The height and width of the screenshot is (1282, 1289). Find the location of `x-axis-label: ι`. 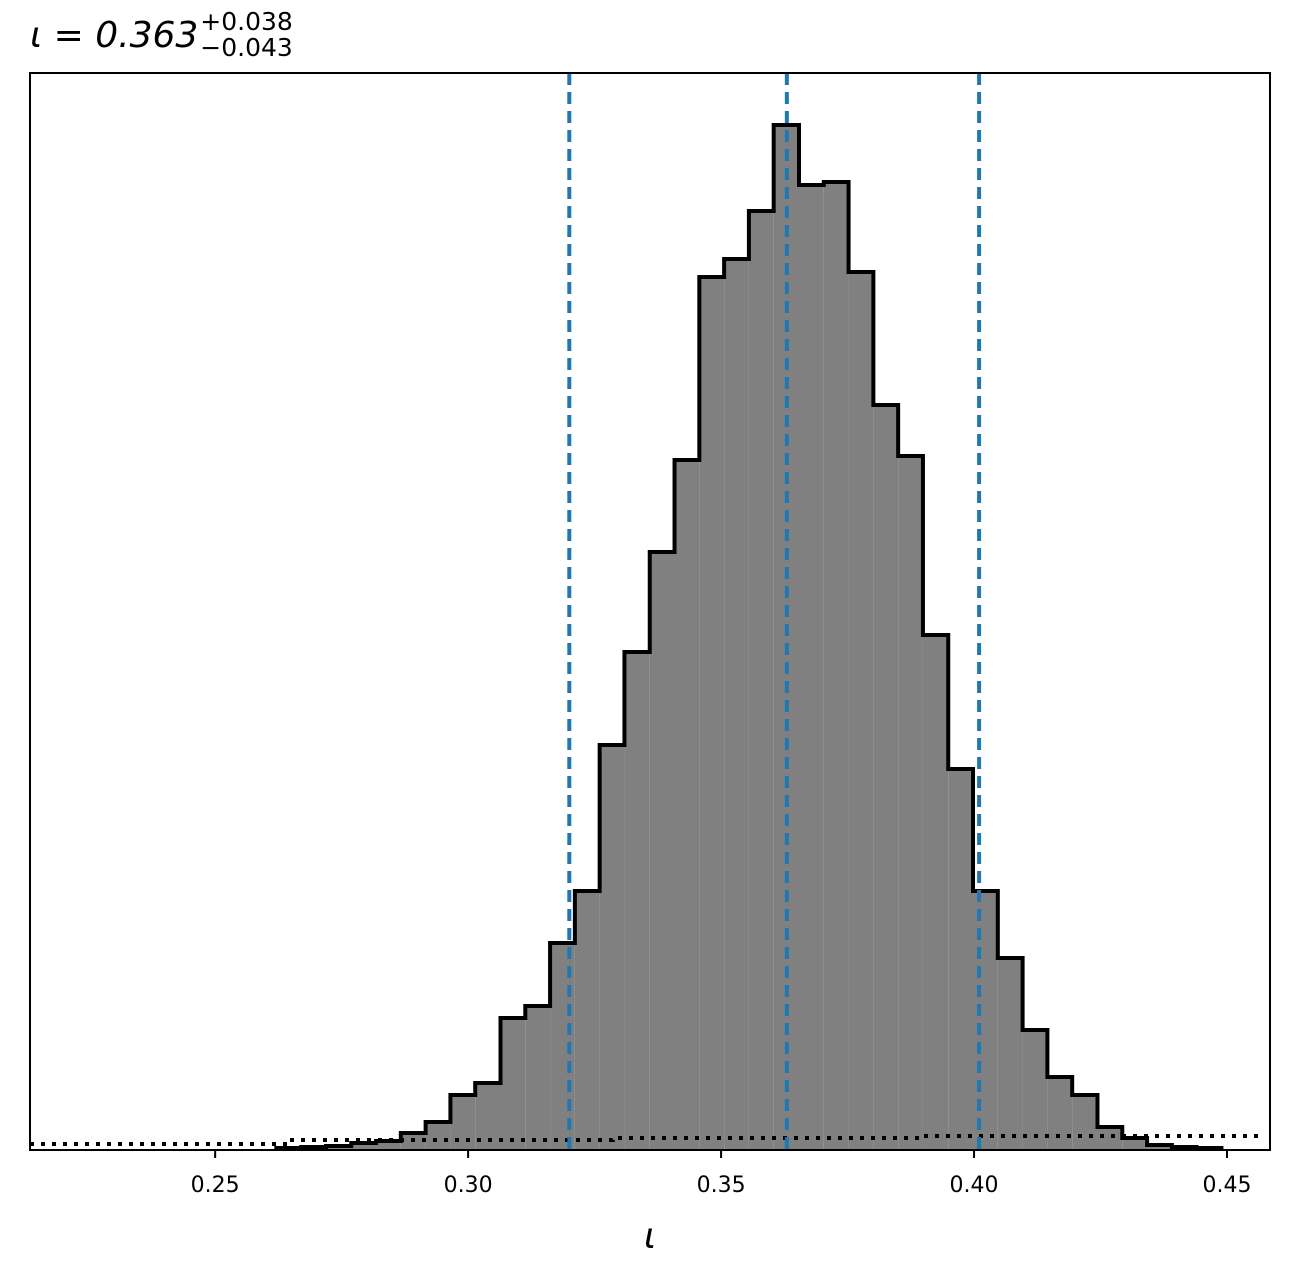

x-axis-label: ι is located at coordinates (650, 1236).